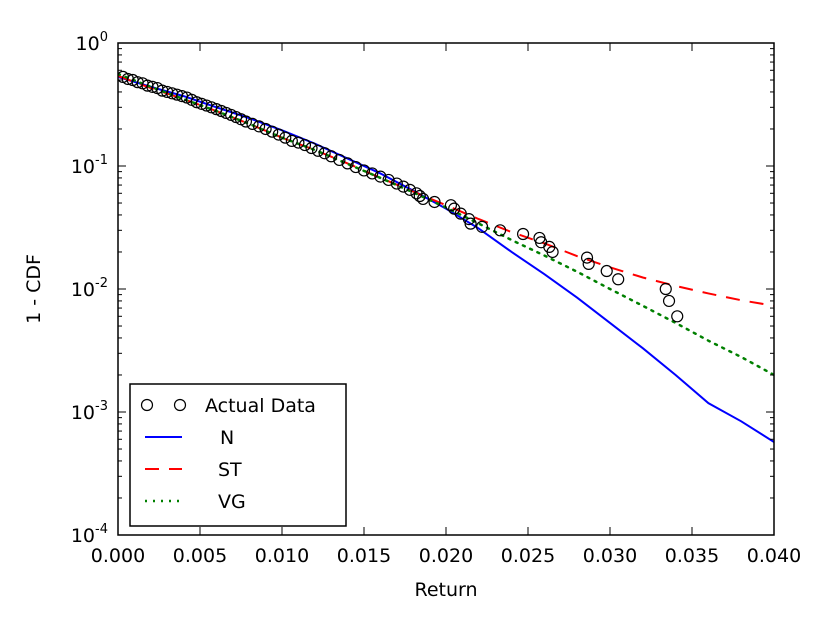 The image size is (830, 623). Describe the element at coordinates (446, 556) in the screenshot. I see `x-tick-label: 0.020` at that location.